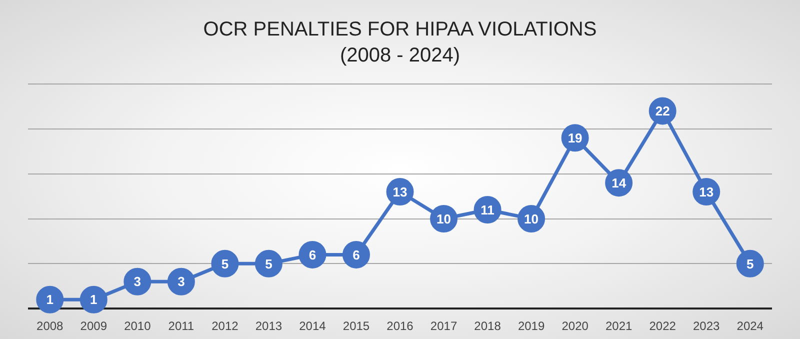 The image size is (800, 339). Describe the element at coordinates (138, 326) in the screenshot. I see `x-tick-label: 2010` at that location.